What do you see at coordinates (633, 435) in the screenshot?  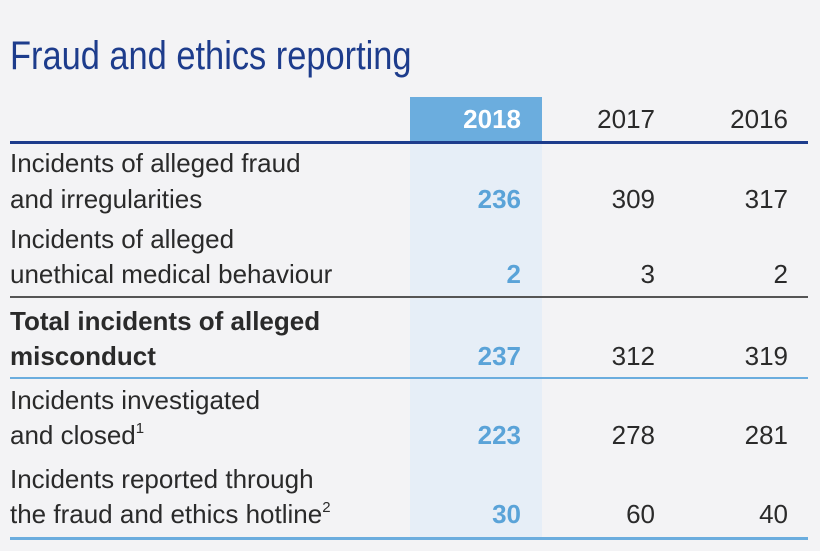 I see `cell-value: 278` at bounding box center [633, 435].